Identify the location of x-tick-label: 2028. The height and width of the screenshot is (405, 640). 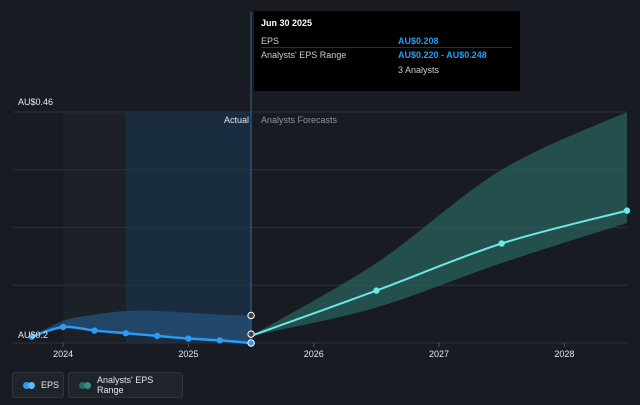
(564, 354).